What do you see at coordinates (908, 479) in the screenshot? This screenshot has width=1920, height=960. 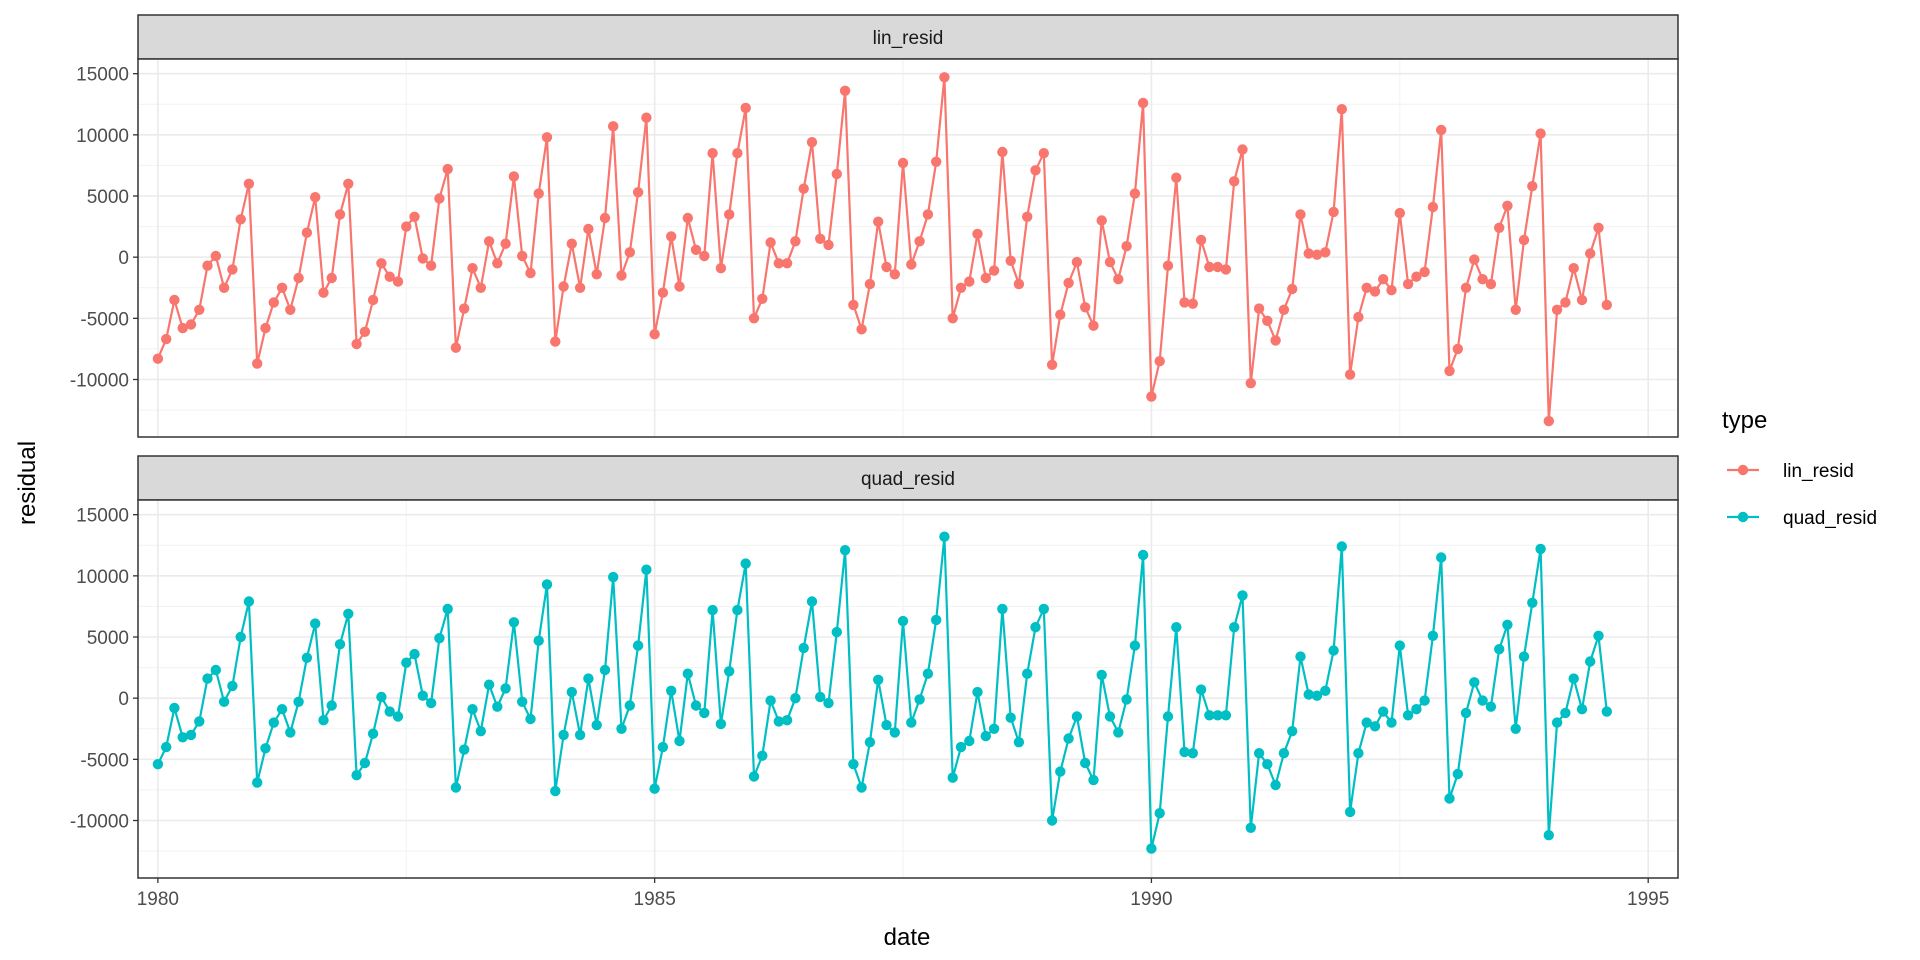 I see `facet-strip-label: quad_resid` at bounding box center [908, 479].